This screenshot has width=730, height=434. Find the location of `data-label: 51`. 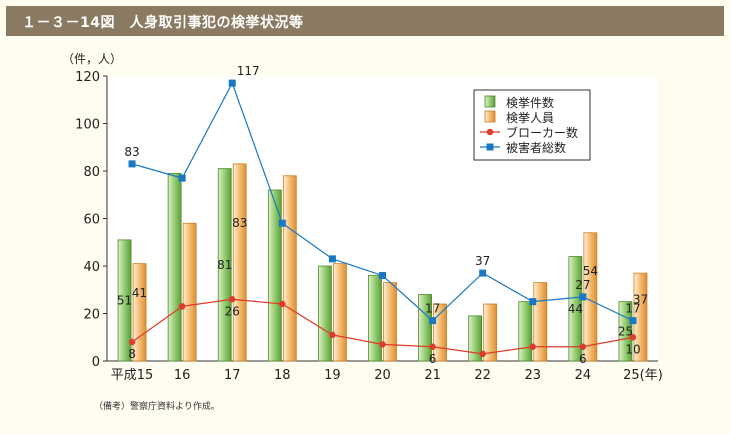

data-label: 51 is located at coordinates (124, 300).